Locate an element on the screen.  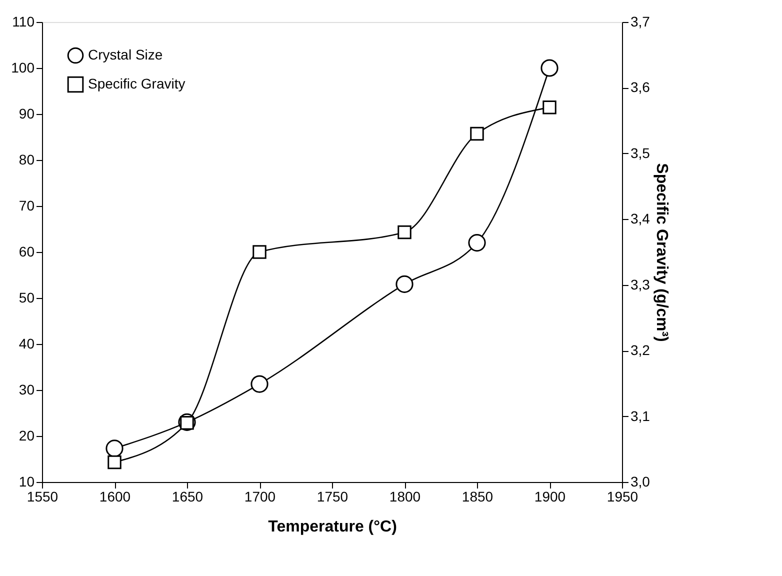
y2-axis-title: Specific Gravity (g/cm³) is located at coordinates (661, 252).